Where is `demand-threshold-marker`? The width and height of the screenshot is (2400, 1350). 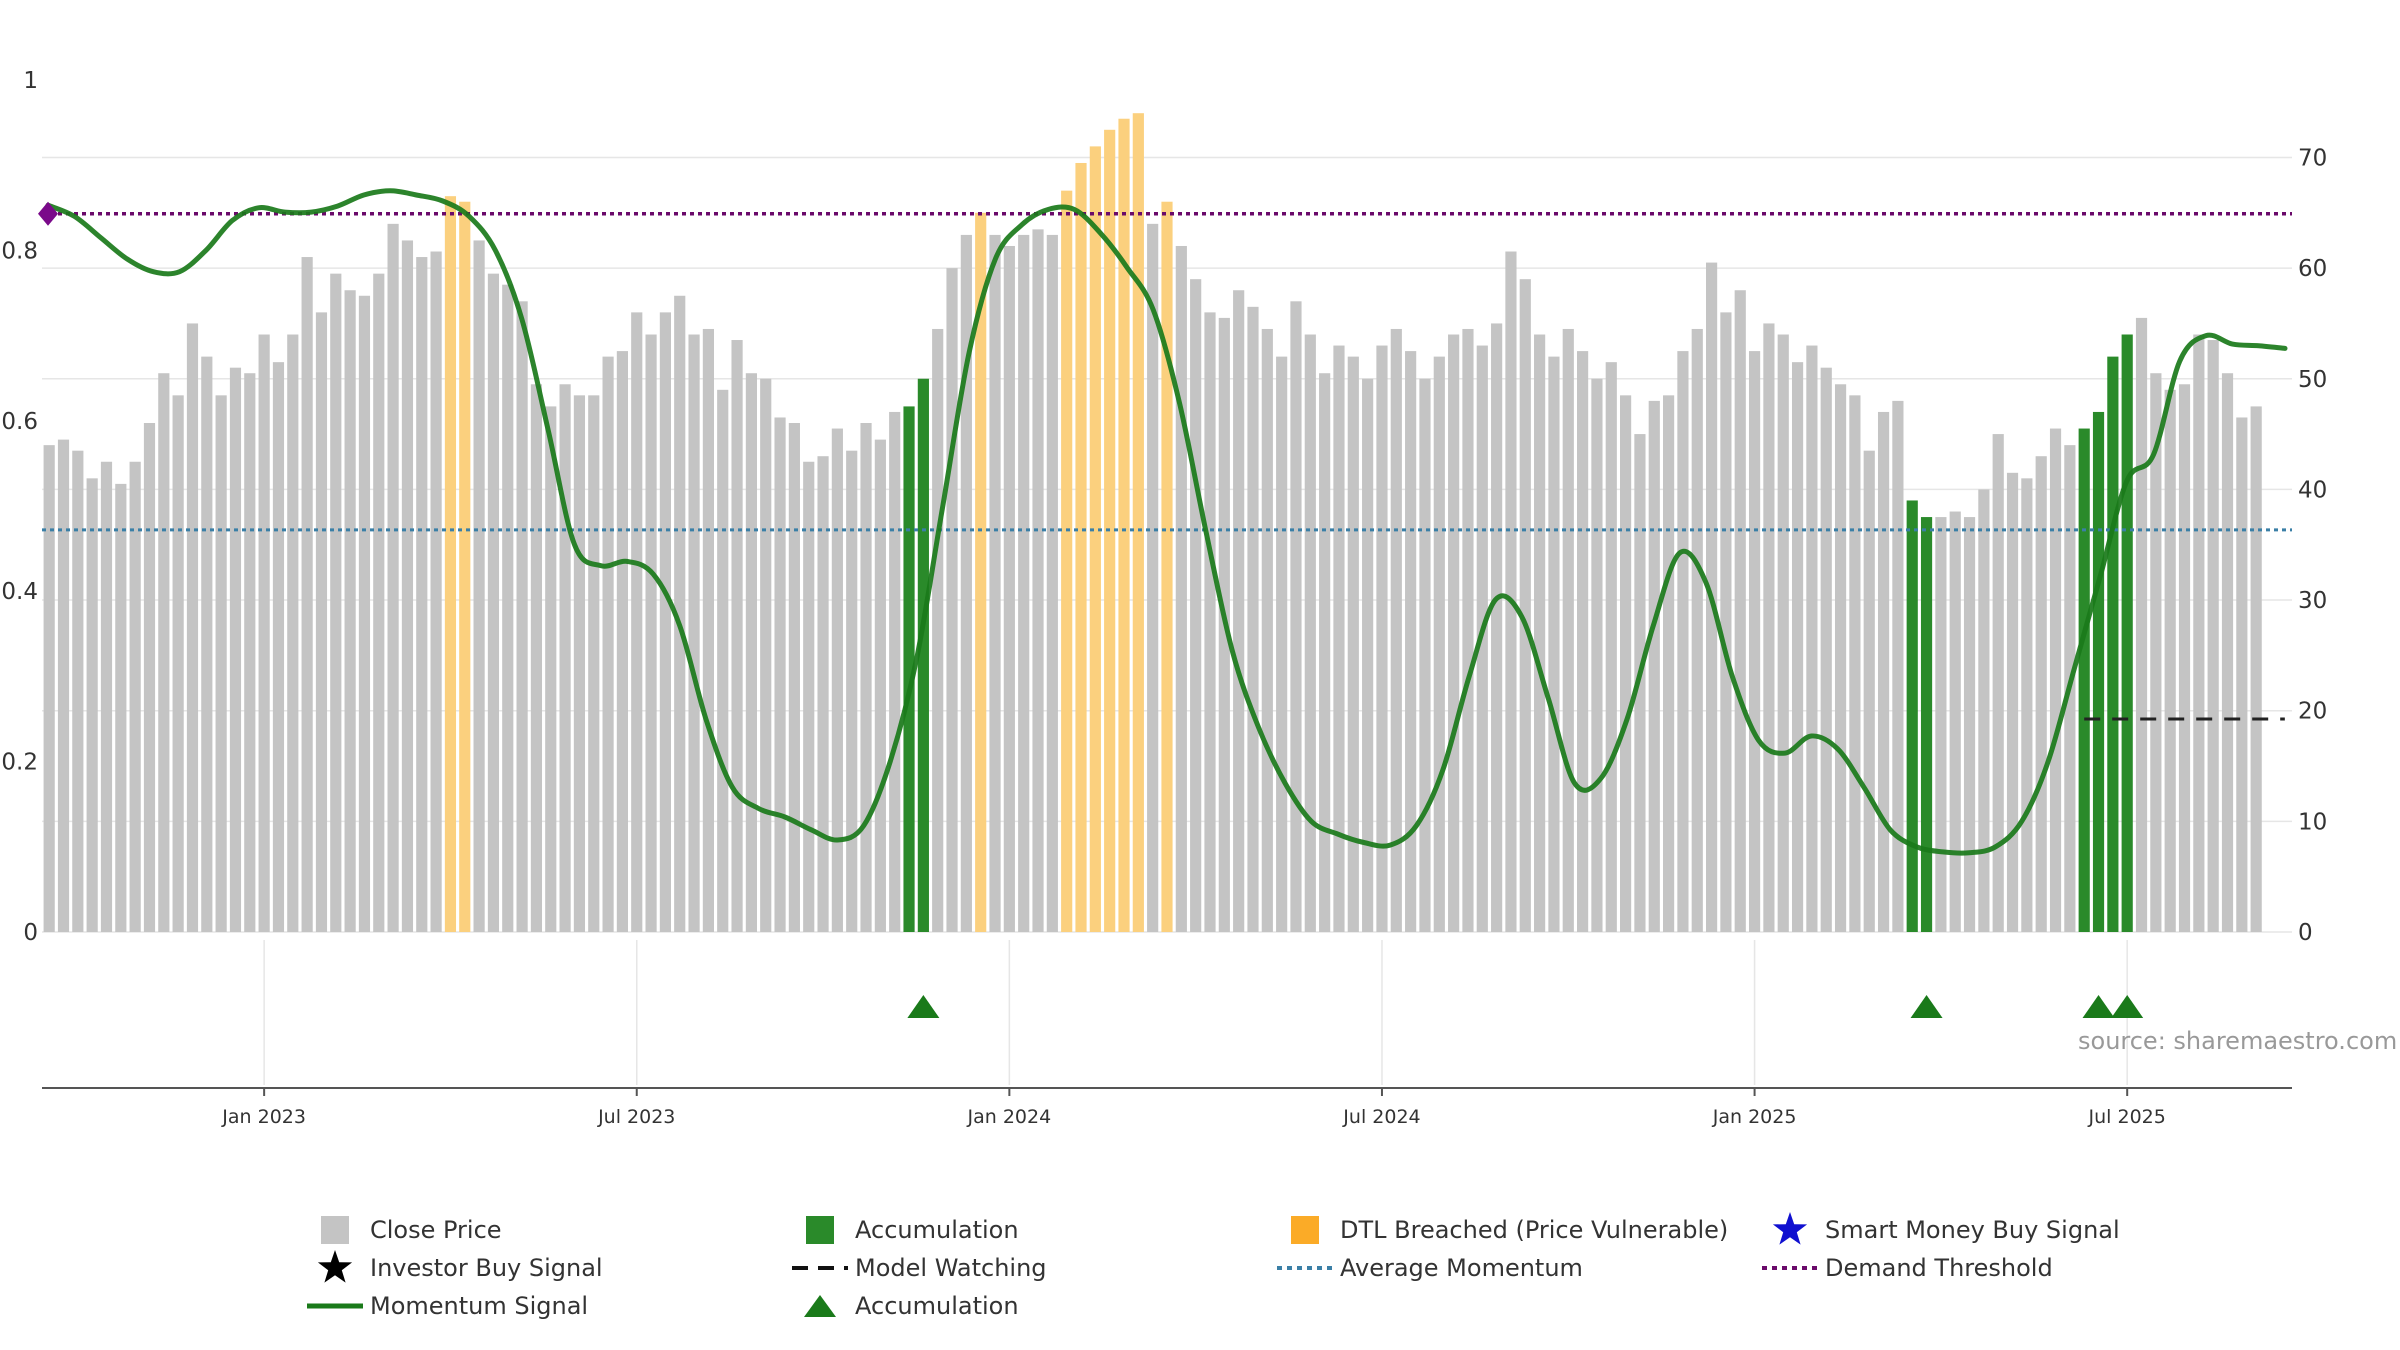
demand-threshold-marker is located at coordinates (48, 213).